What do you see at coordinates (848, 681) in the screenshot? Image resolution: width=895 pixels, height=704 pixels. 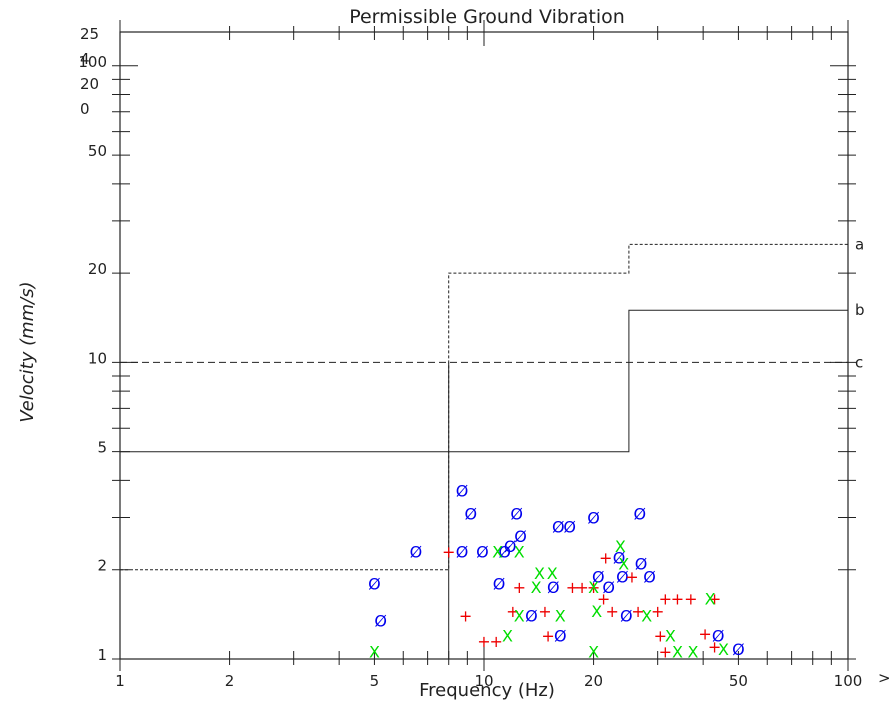 I see `x-tick-label: 100` at bounding box center [848, 681].